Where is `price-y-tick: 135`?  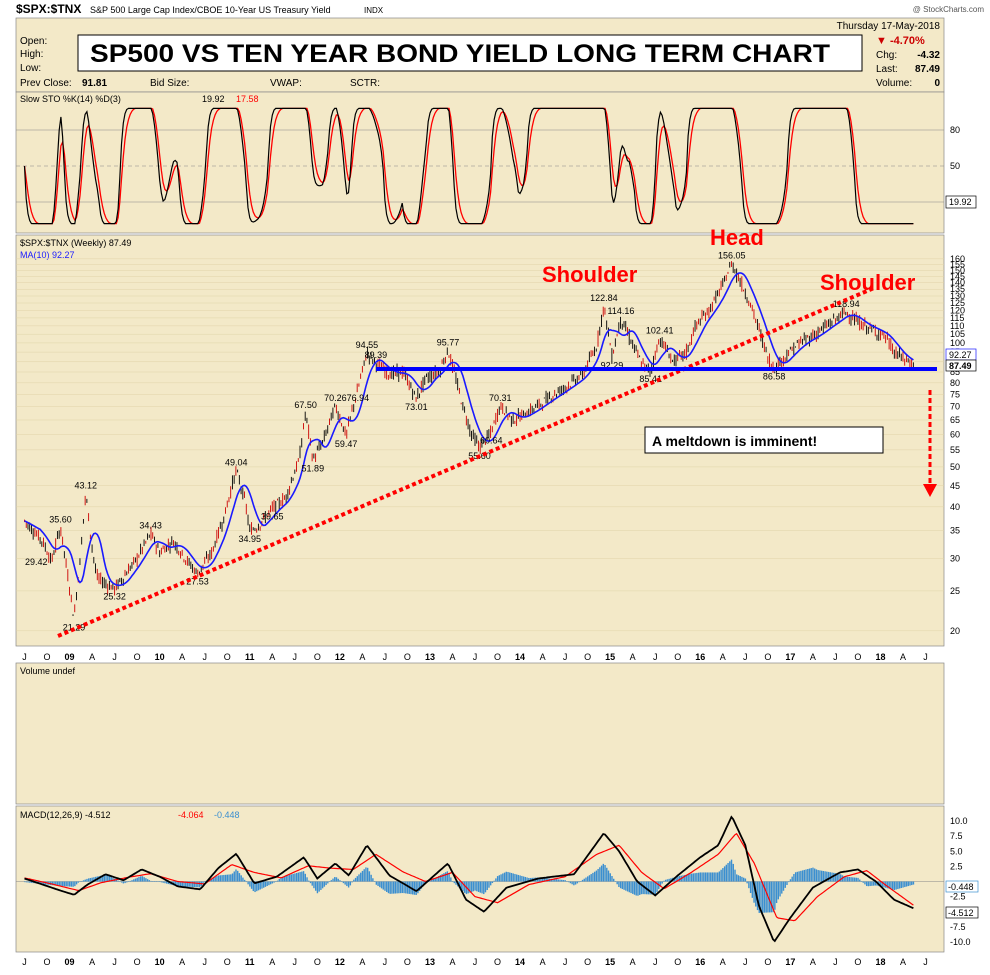
price-y-tick: 135 is located at coordinates (957, 289).